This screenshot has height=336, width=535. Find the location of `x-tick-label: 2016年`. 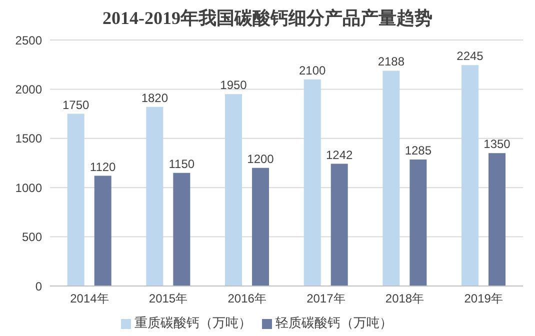

x-tick-label: 2016年 is located at coordinates (247, 299).